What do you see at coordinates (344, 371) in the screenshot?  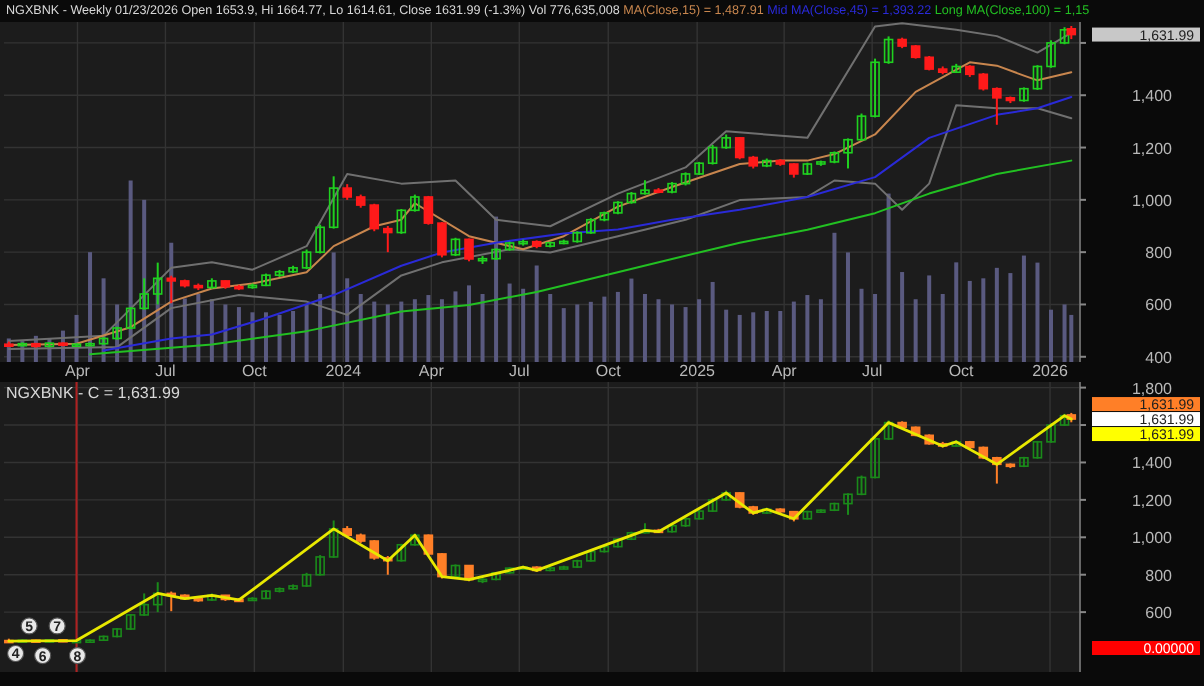 I see `x-tick-label: 2024` at bounding box center [344, 371].